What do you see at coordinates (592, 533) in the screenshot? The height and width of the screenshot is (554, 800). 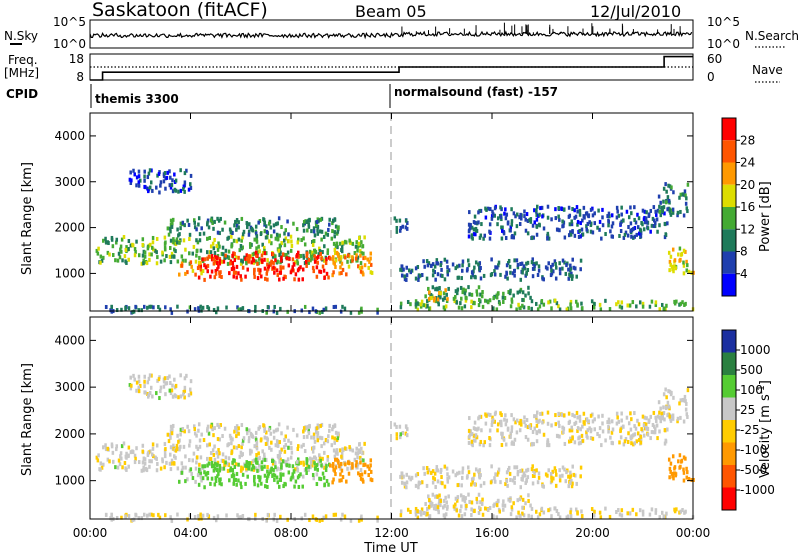 I see `x-tick-label: 20:00` at bounding box center [592, 533].